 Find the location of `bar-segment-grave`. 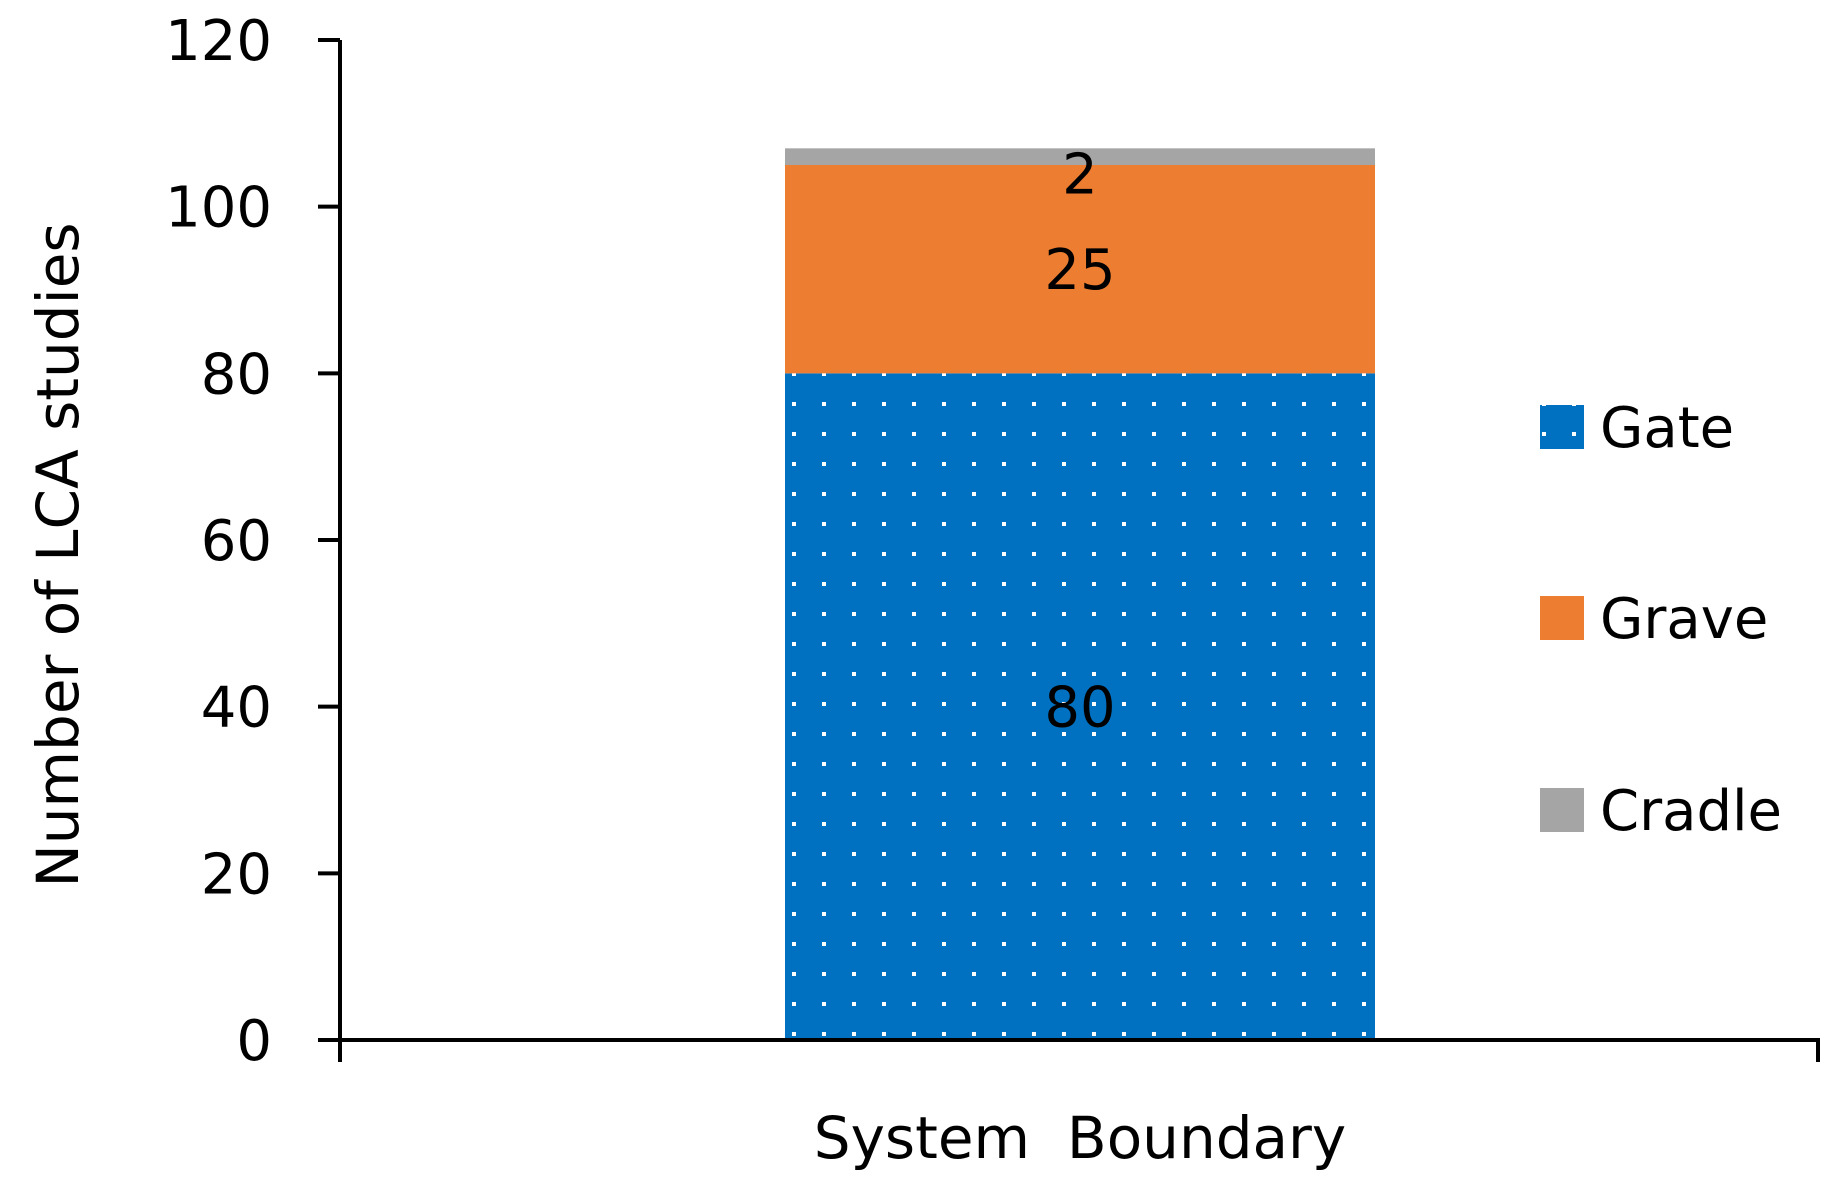

bar-segment-grave is located at coordinates (1080, 269).